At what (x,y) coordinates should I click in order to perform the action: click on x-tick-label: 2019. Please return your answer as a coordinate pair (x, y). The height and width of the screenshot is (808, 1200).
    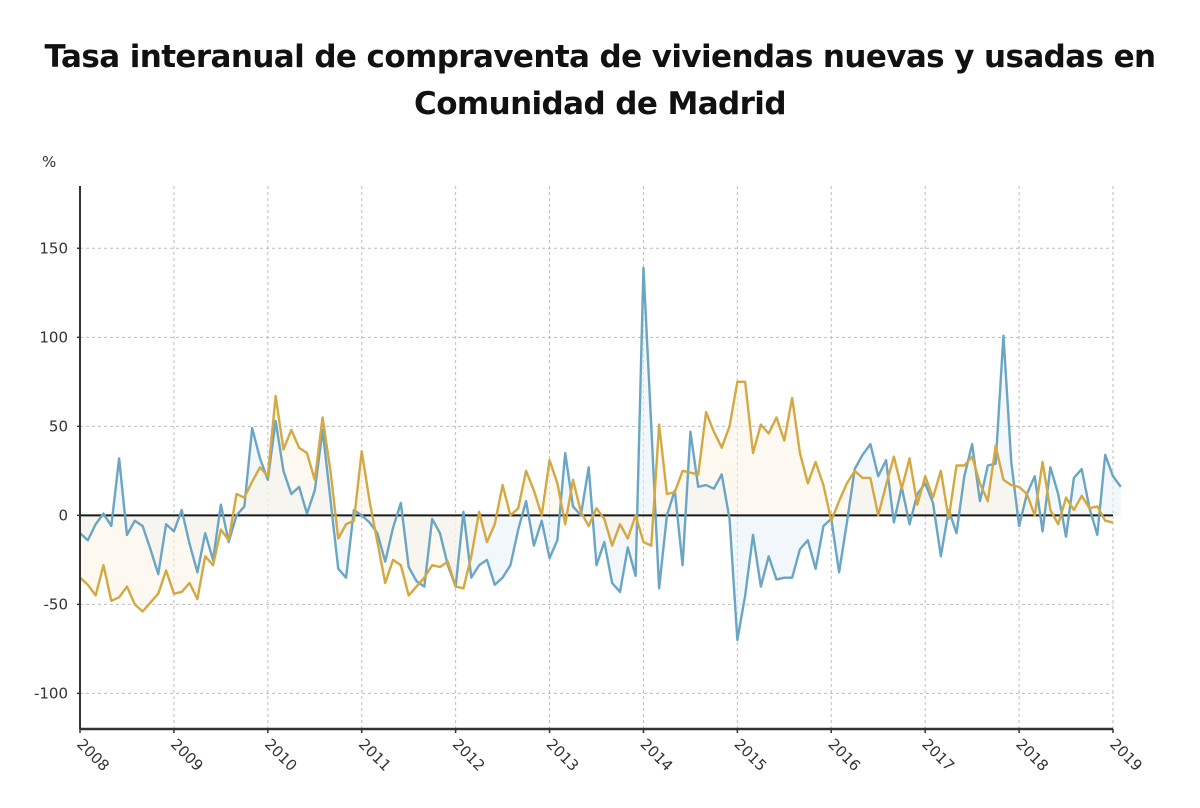
    Looking at the image, I should click on (1126, 755).